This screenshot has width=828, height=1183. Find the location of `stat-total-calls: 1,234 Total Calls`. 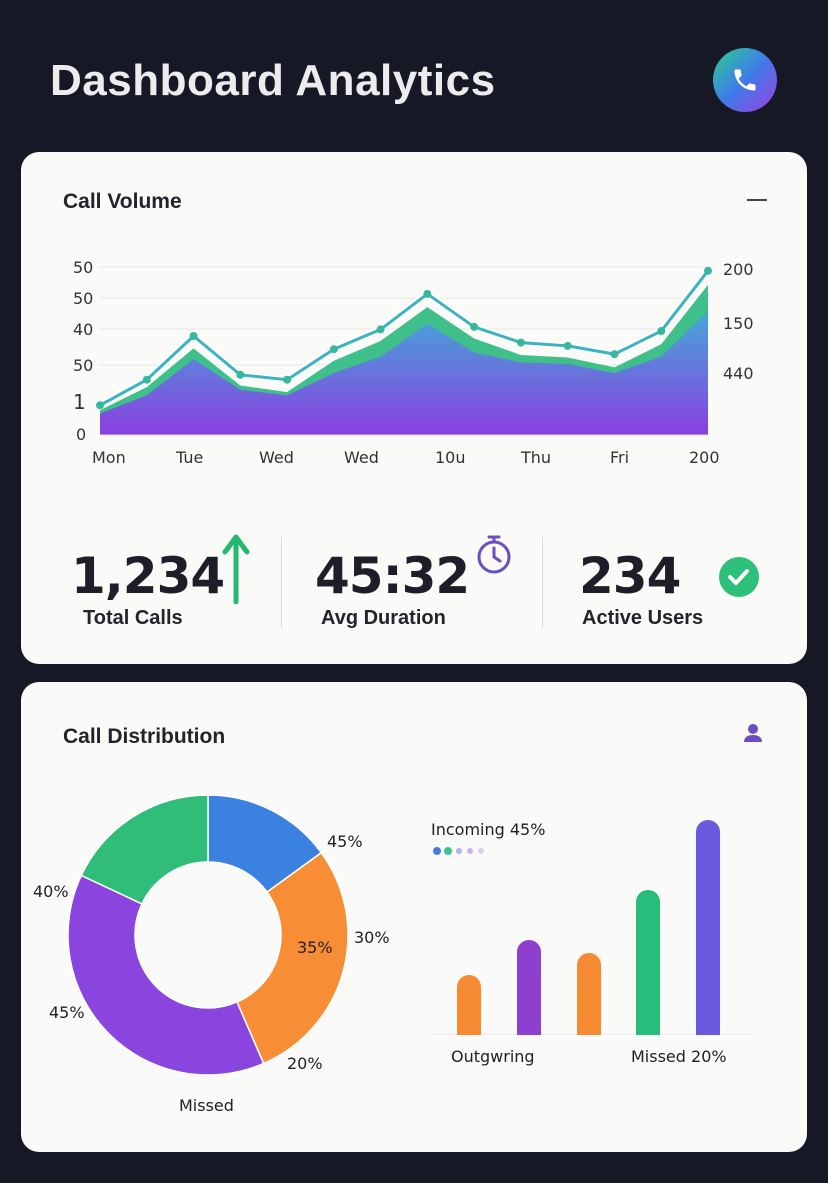

stat-total-calls: 1,234 Total Calls is located at coordinates (148, 588).